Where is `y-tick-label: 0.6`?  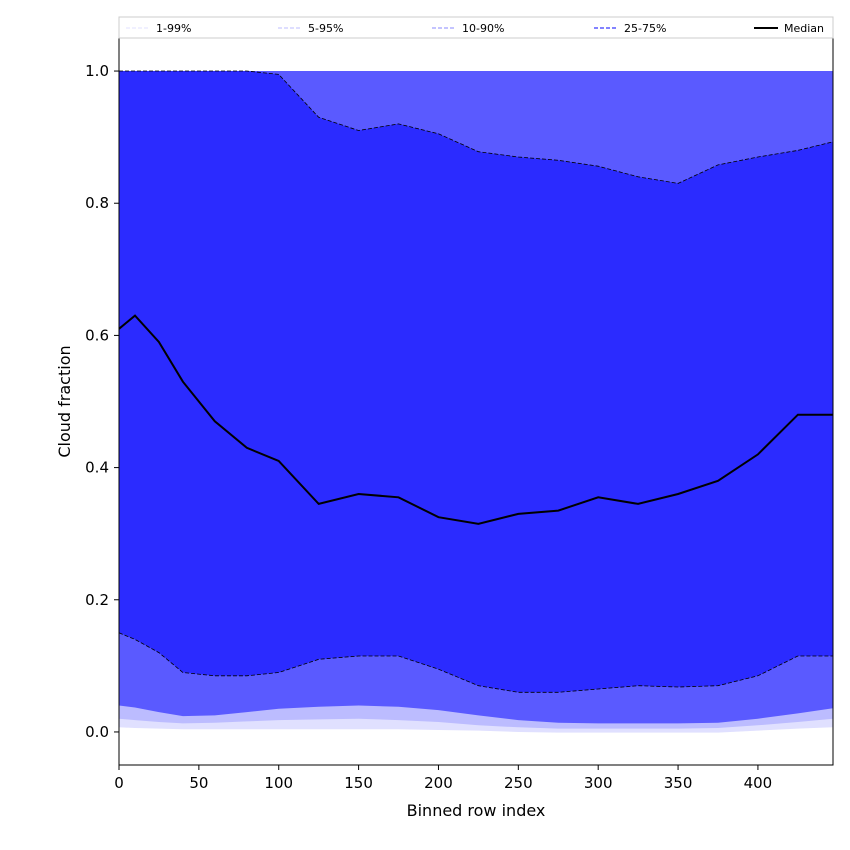
y-tick-label: 0.6 is located at coordinates (97, 335).